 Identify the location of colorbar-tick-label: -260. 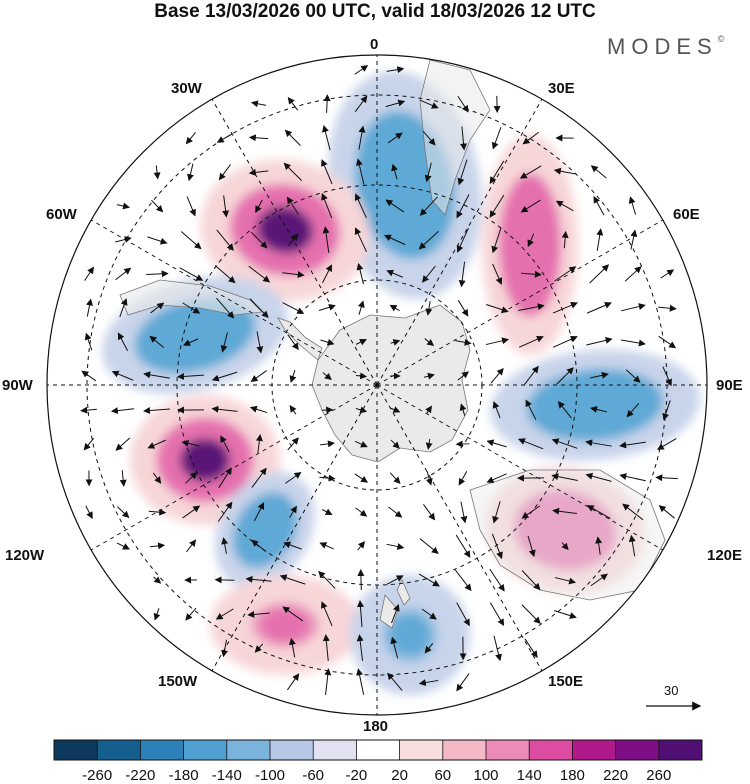
(97, 775).